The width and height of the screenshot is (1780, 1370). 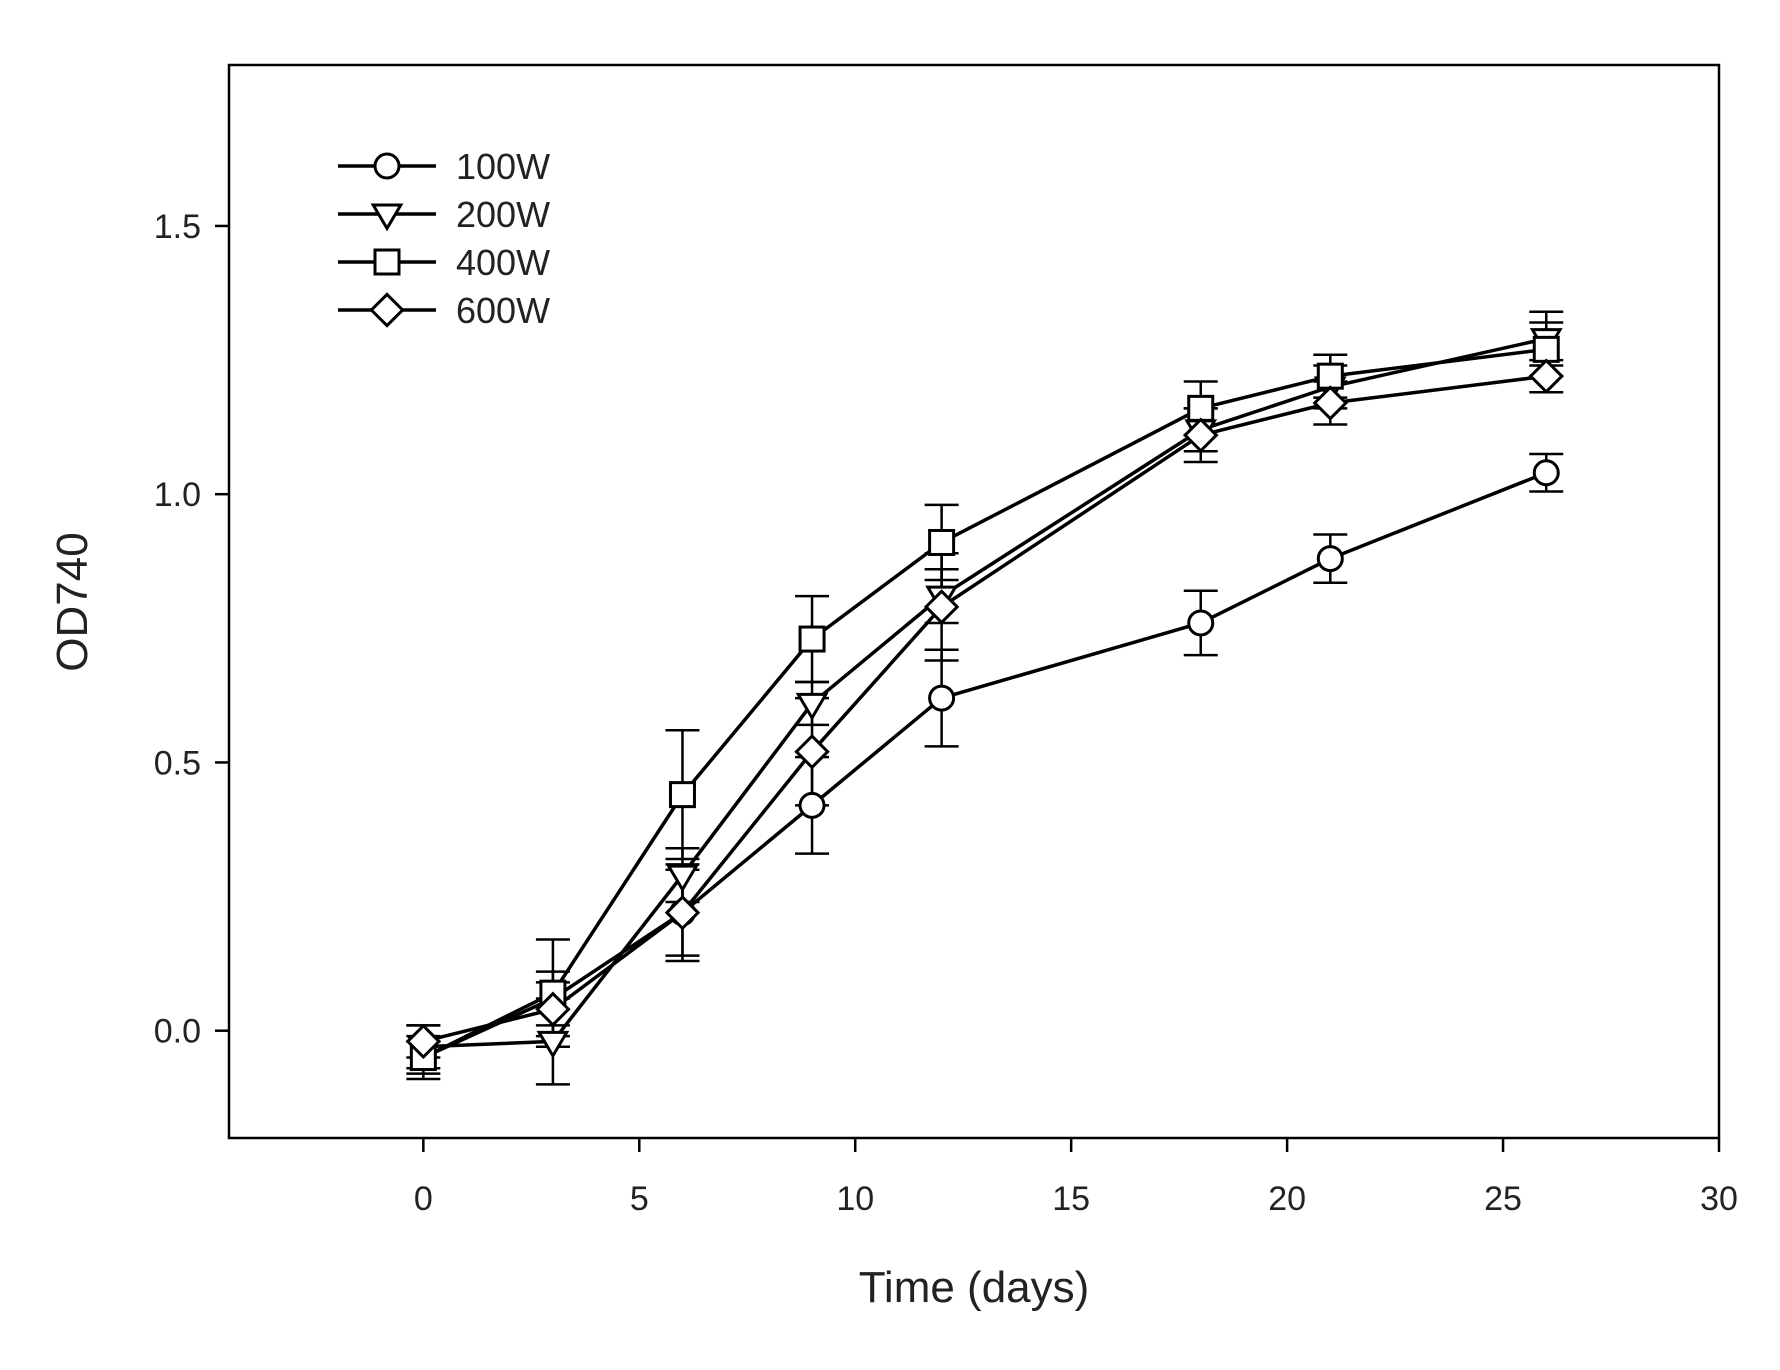 What do you see at coordinates (1071, 1199) in the screenshot?
I see `x-tick-label: 15` at bounding box center [1071, 1199].